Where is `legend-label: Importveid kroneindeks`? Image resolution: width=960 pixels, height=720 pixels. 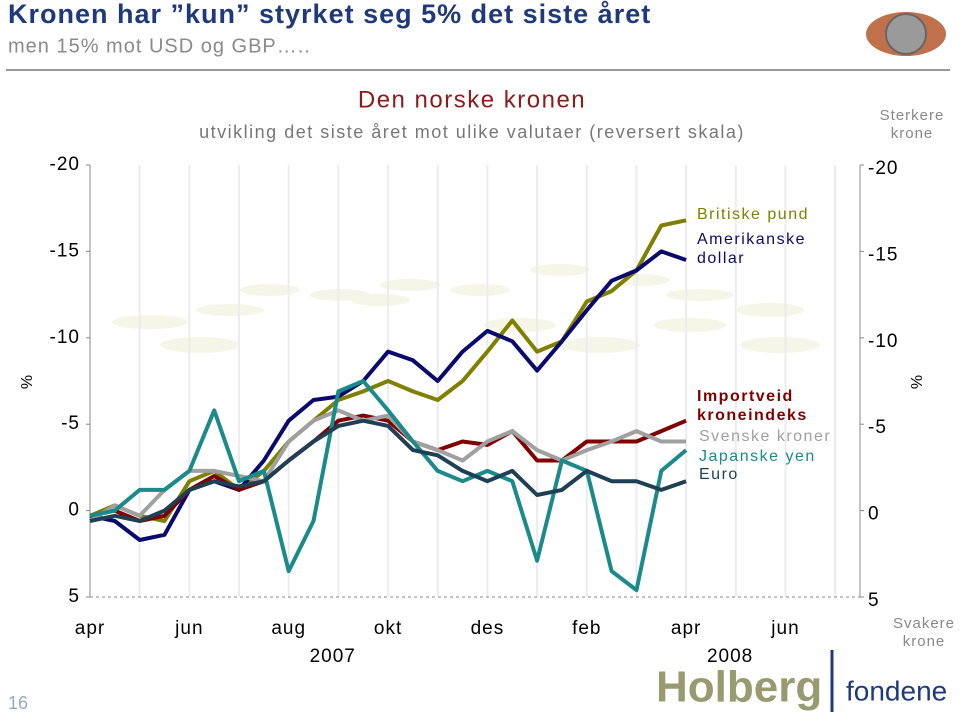 legend-label: Importveid kroneindeks is located at coordinates (752, 406).